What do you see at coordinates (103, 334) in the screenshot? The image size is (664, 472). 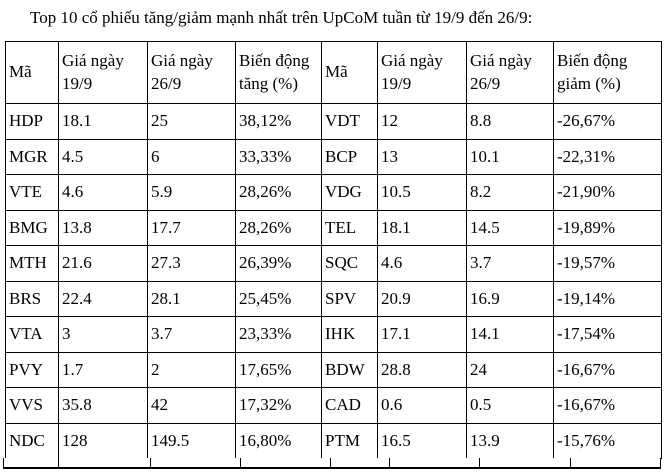 I see `price-cell: 3` at bounding box center [103, 334].